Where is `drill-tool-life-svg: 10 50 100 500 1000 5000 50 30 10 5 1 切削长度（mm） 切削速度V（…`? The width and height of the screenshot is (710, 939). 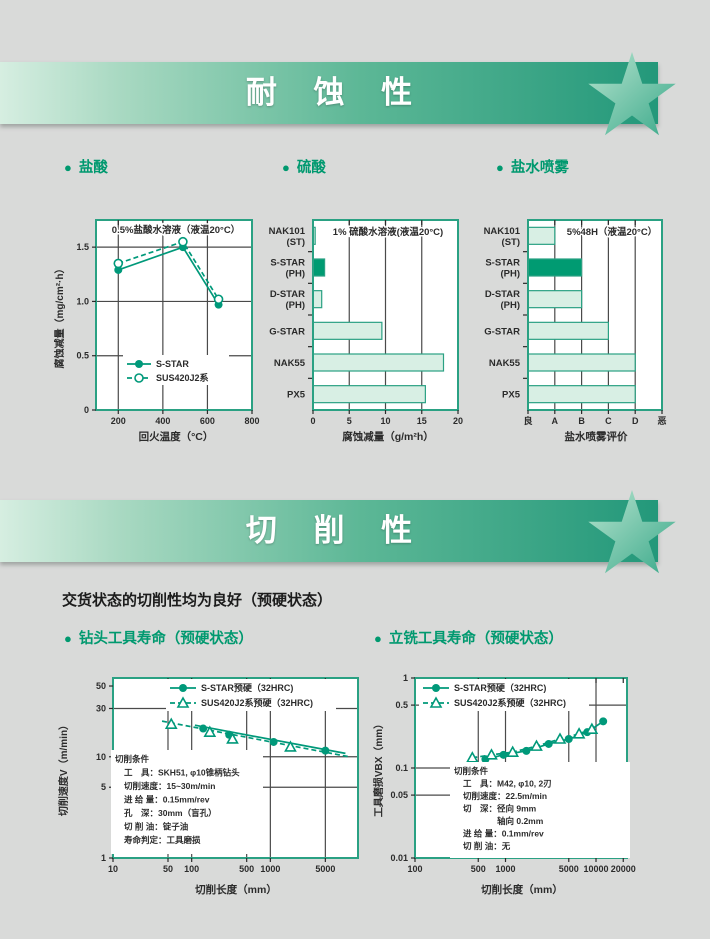 drill-tool-life-svg: 10 50 100 500 1000 5000 50 30 10 5 1 切削长度（mm） 切削速度V（… is located at coordinates (208, 786).